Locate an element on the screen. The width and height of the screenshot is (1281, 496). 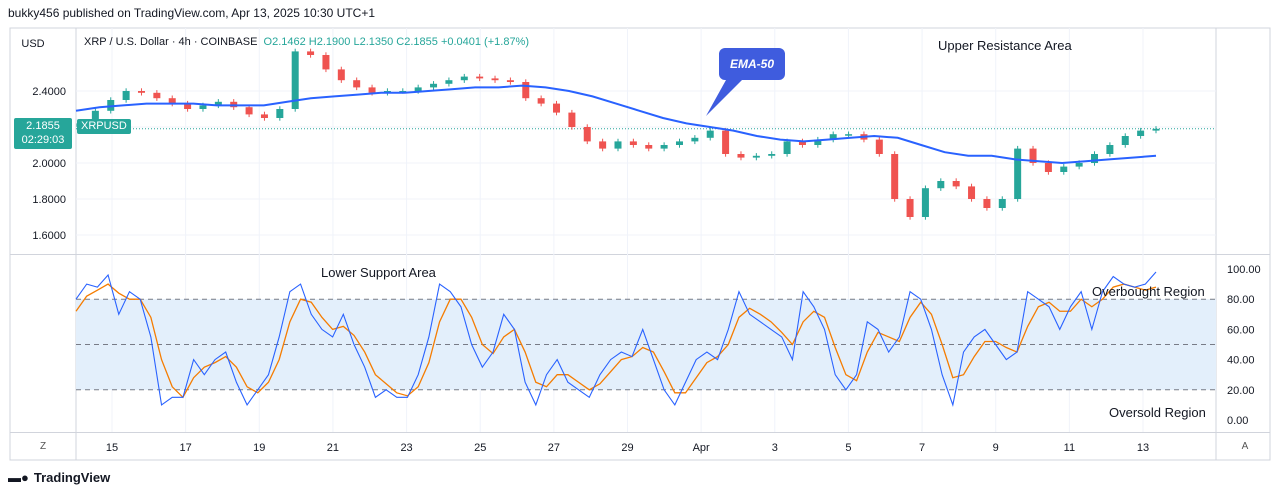
upper-resistance-label: Upper Resistance Area is located at coordinates (1005, 45).